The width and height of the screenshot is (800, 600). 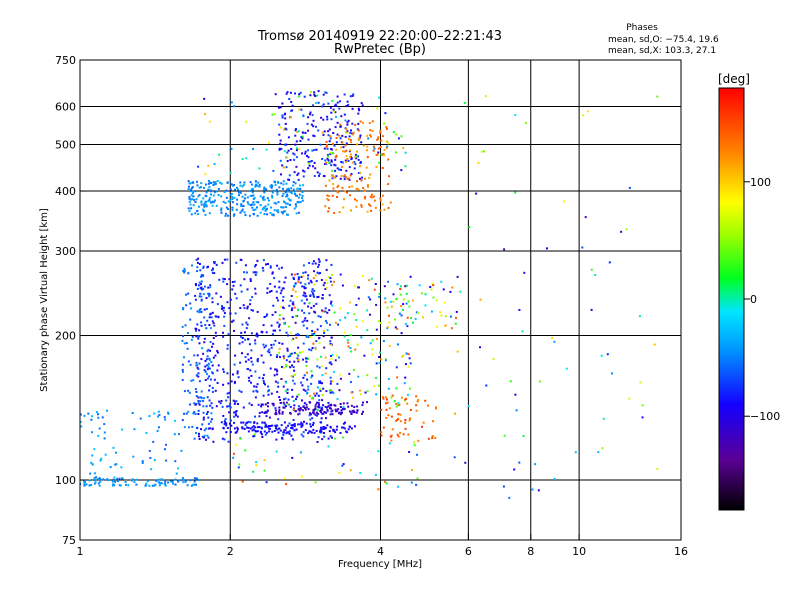 What do you see at coordinates (65, 191) in the screenshot?
I see `y-tick-label: 400` at bounding box center [65, 191].